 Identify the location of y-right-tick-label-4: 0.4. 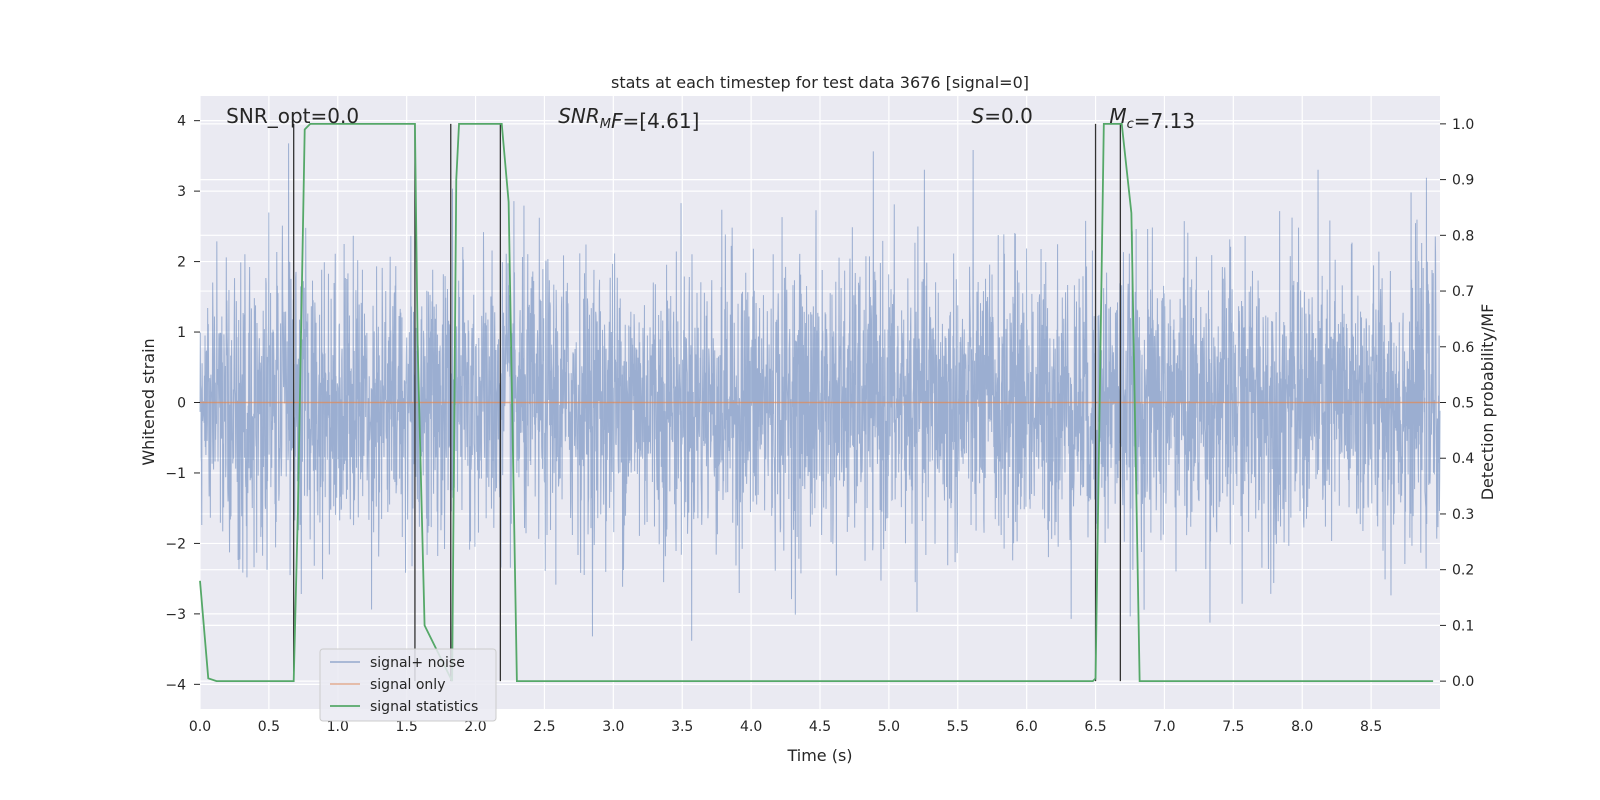
(1463, 459).